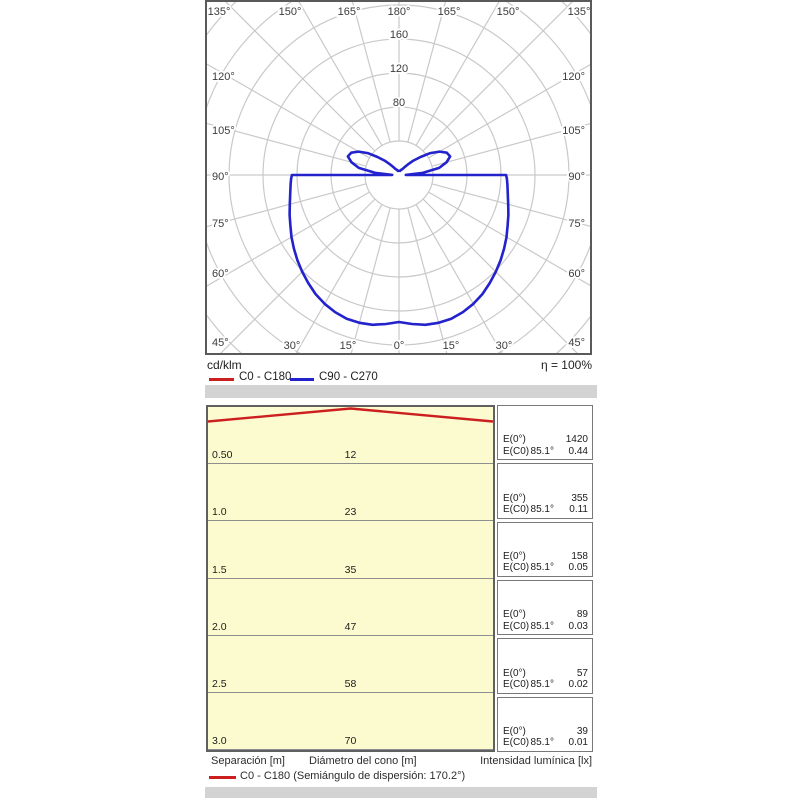  I want to click on cone-legend-swatch, so click(222, 777).